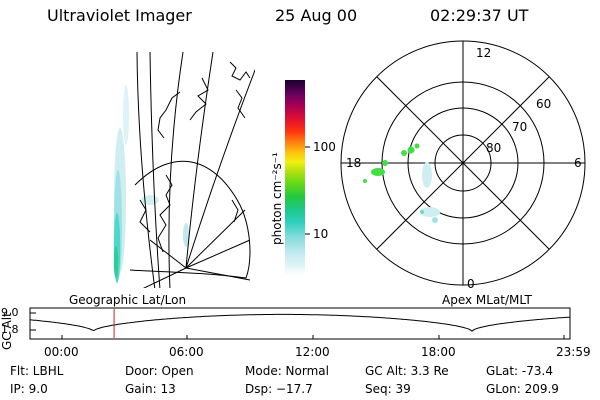 The image size is (600, 400). I want to click on colorbar-ticks, so click(307, 190).